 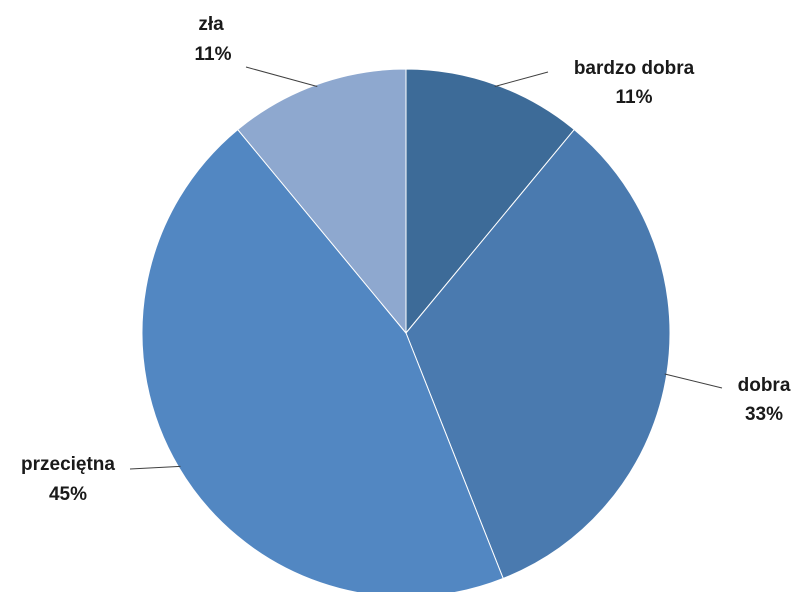 What do you see at coordinates (211, 24) in the screenshot?
I see `slice-label-name: zła` at bounding box center [211, 24].